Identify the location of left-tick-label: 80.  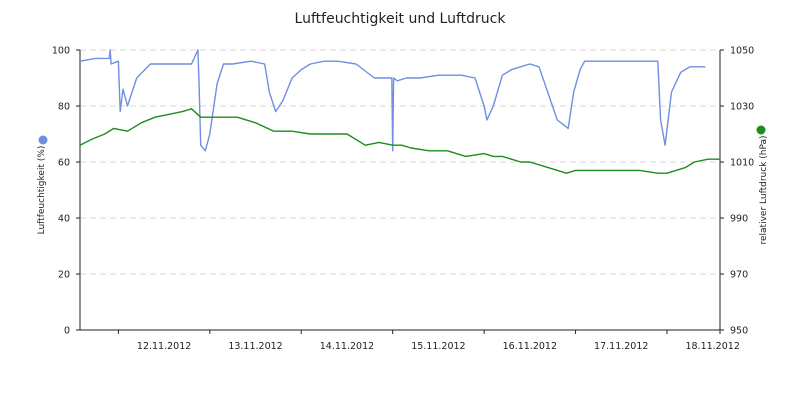
(64, 107).